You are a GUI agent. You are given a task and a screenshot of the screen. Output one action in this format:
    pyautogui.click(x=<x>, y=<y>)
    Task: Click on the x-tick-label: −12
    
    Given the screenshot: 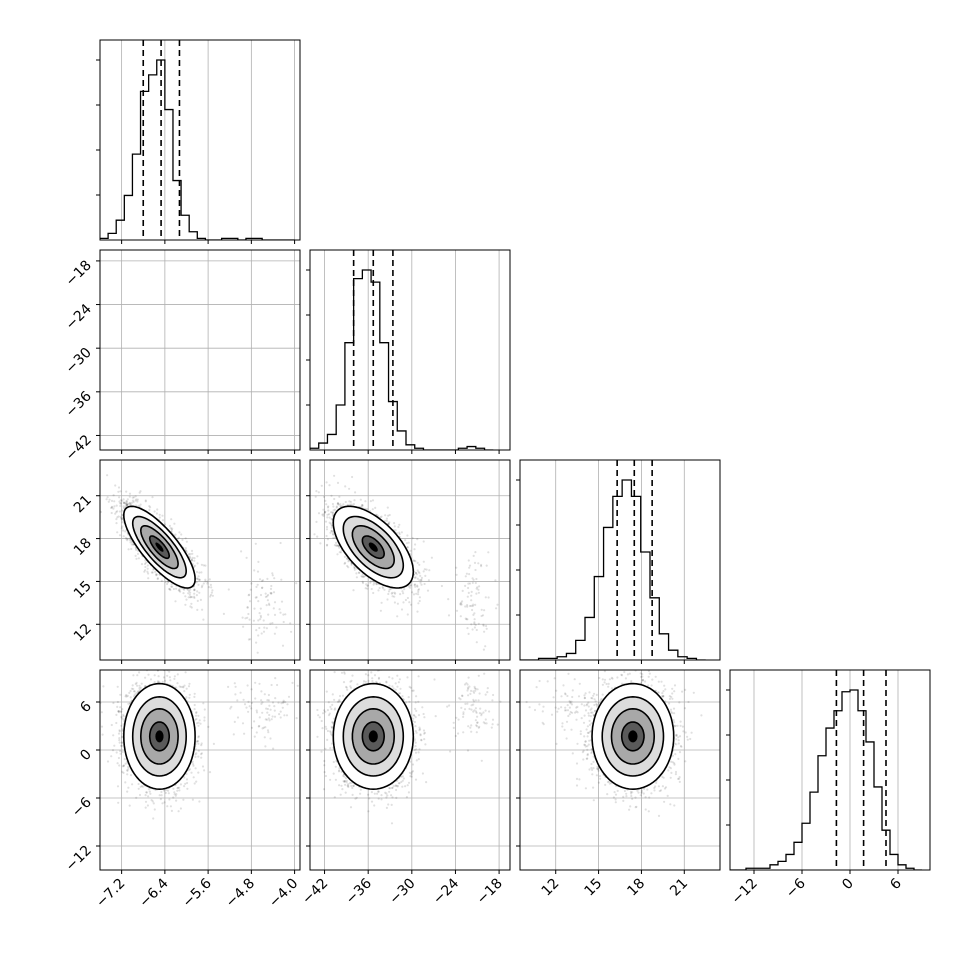 What is the action you would take?
    pyautogui.click(x=745, y=892)
    